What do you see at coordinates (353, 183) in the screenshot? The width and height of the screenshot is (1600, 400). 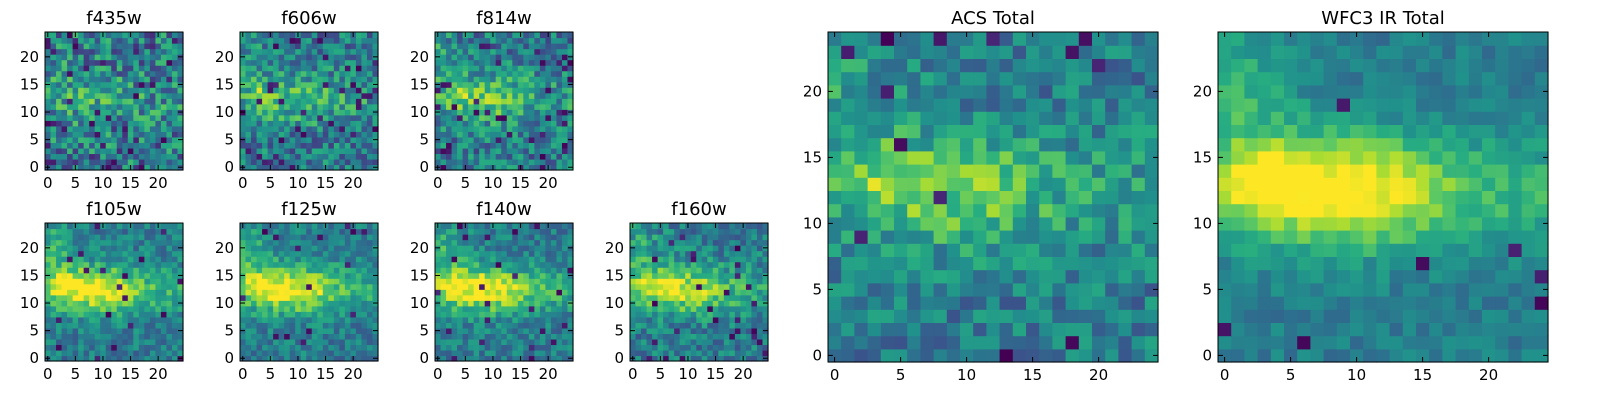 I see `x-tick-label: 20` at bounding box center [353, 183].